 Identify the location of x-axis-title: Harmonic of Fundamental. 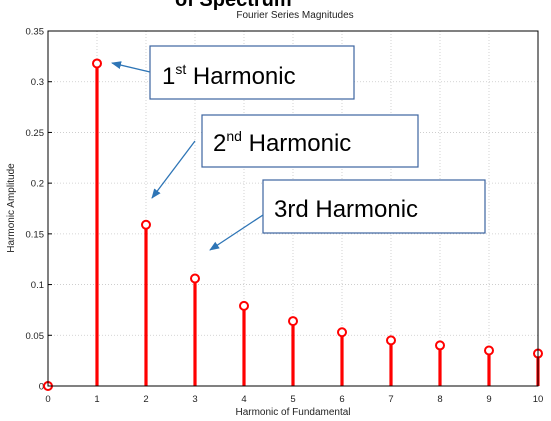
(292, 412).